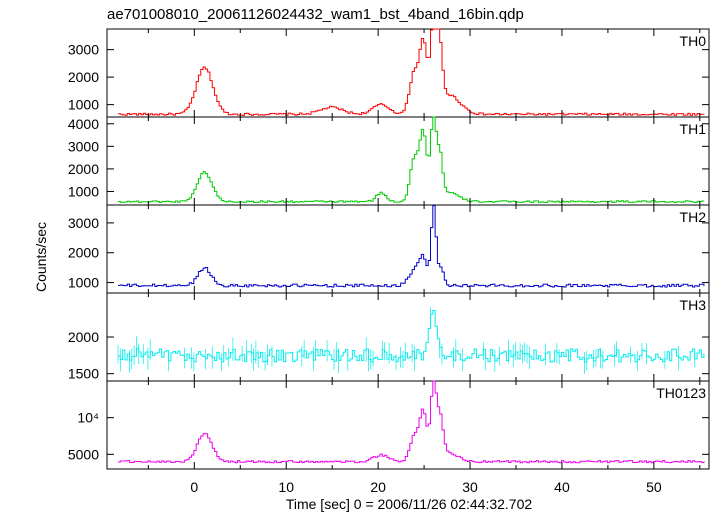 The image size is (717, 516). Describe the element at coordinates (88, 418) in the screenshot. I see `y-tick-label: 10⁴` at that location.